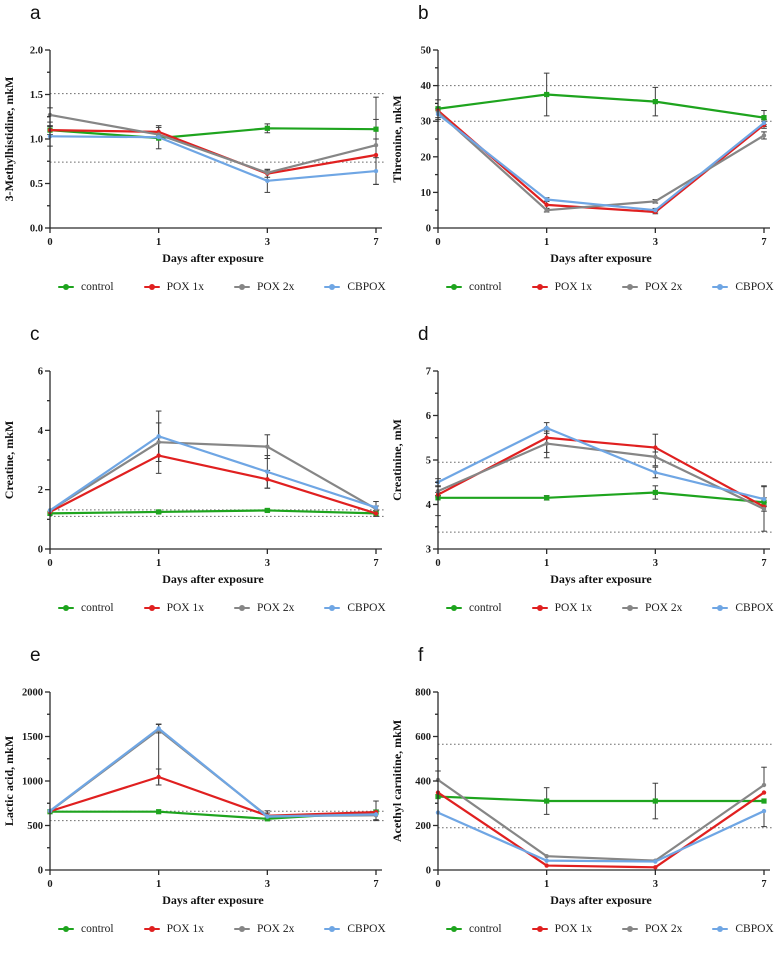 The height and width of the screenshot is (964, 777). What do you see at coordinates (426, 86) in the screenshot?
I see `y-tick-label: 40` at bounding box center [426, 86].